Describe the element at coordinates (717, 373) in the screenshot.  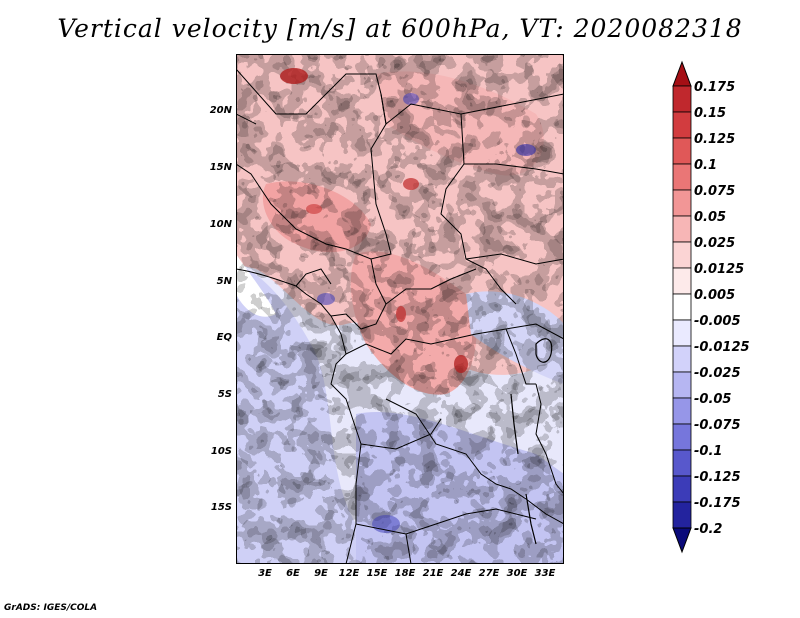
I see `colorbar-label: -0.025` at that location.